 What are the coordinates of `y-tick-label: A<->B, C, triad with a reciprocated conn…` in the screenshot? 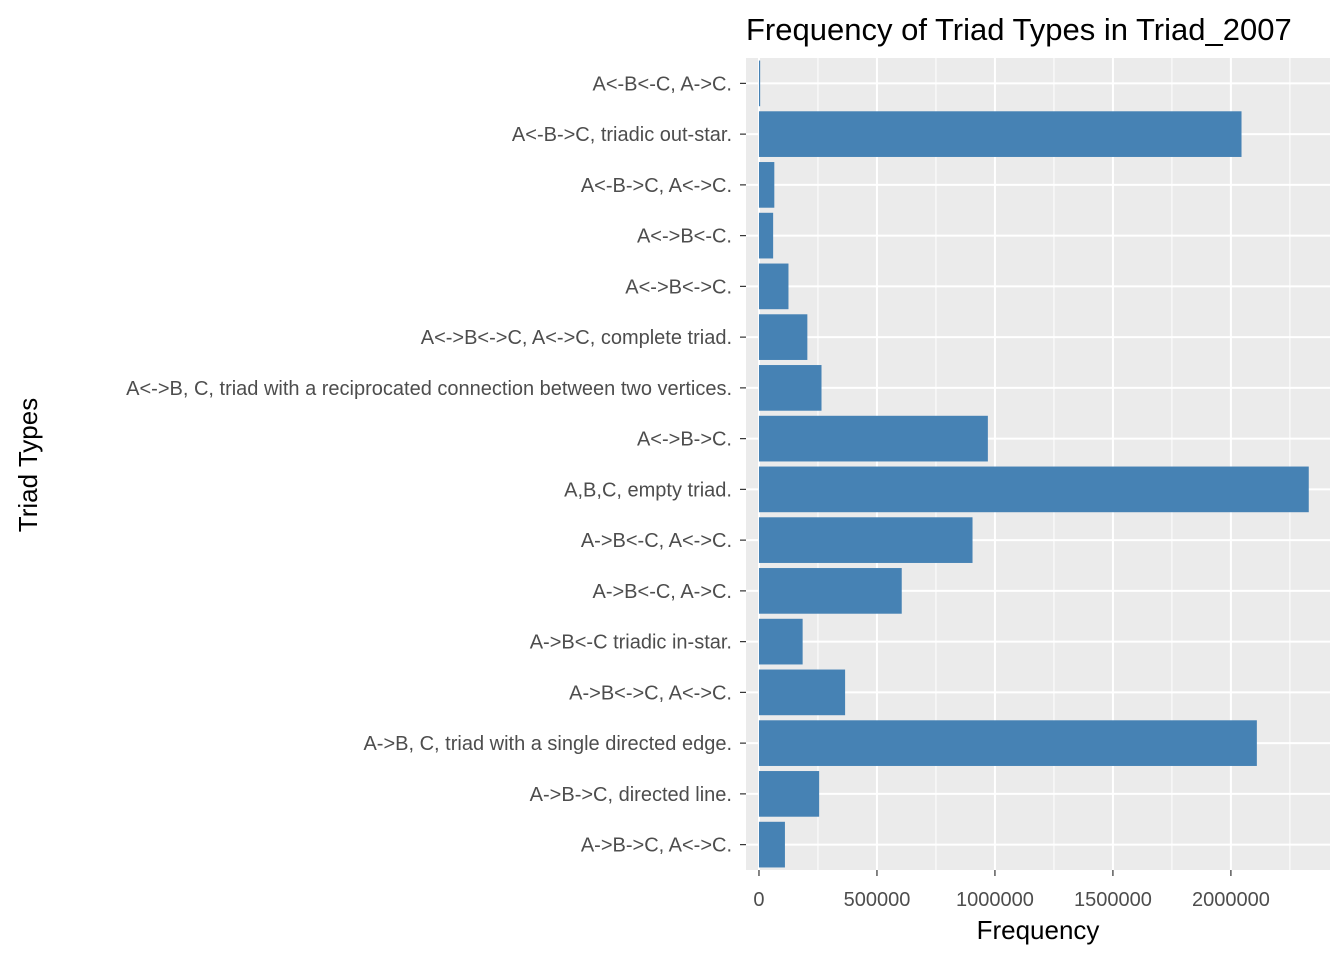 It's located at (429, 389).